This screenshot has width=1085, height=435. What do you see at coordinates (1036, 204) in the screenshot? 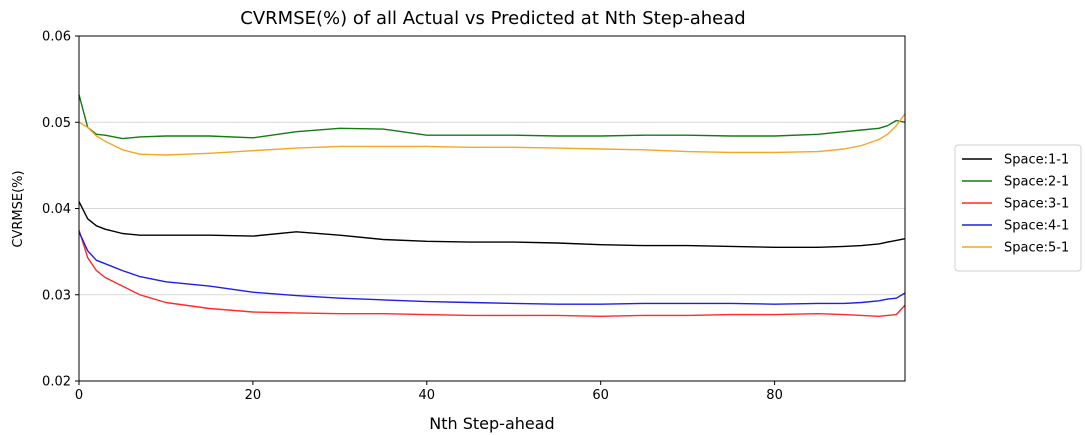
I see `legend-label: Space:3-1` at bounding box center [1036, 204].